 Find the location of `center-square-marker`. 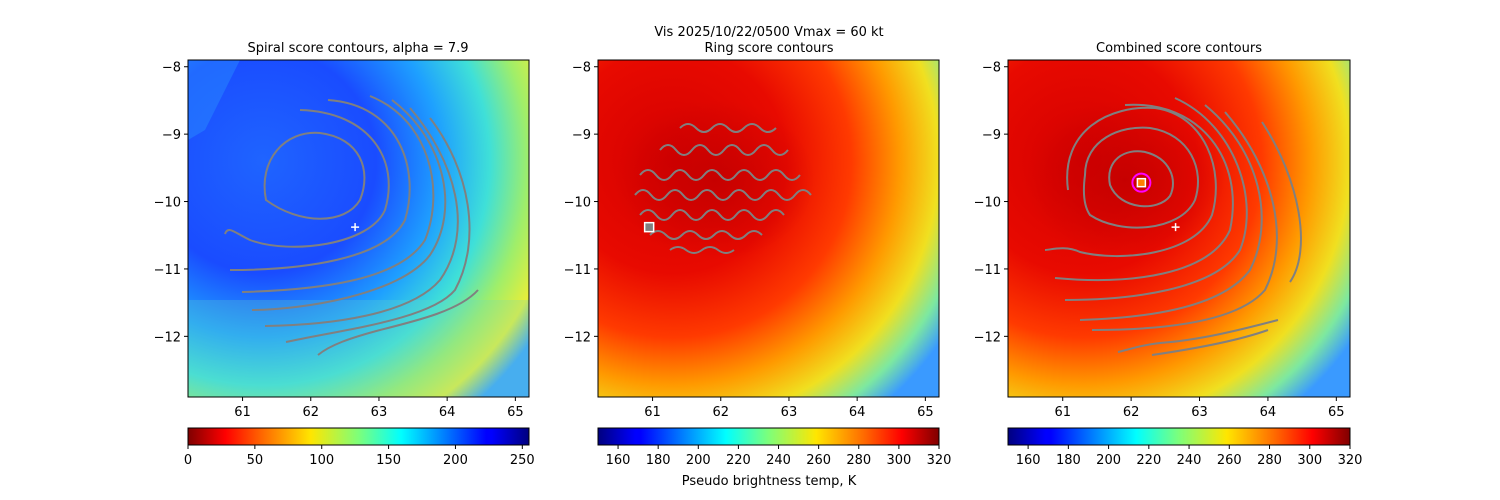

center-square-marker is located at coordinates (649, 227).